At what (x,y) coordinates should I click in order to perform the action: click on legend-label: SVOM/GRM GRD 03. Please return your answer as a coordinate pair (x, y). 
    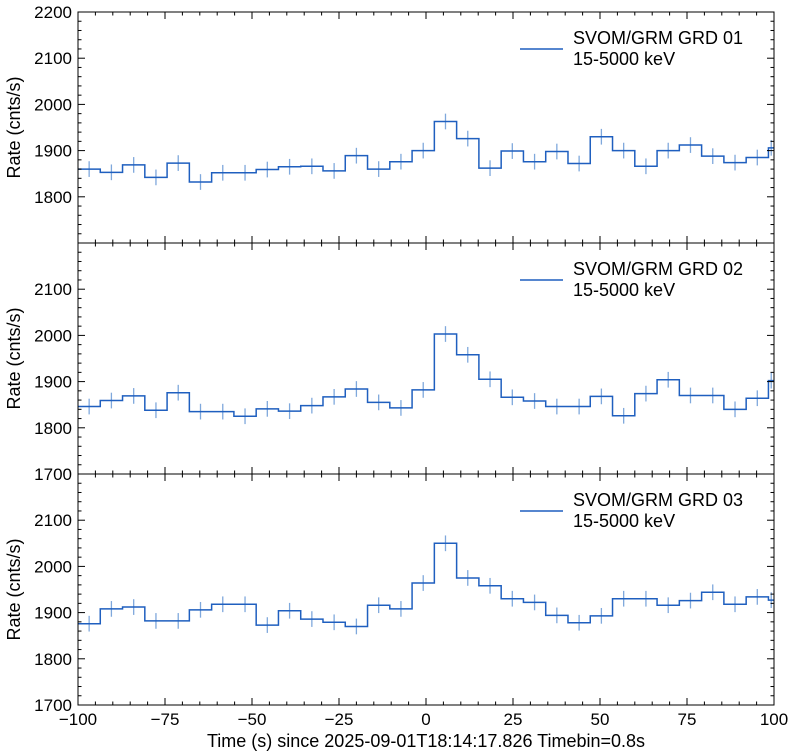
    Looking at the image, I should click on (658, 500).